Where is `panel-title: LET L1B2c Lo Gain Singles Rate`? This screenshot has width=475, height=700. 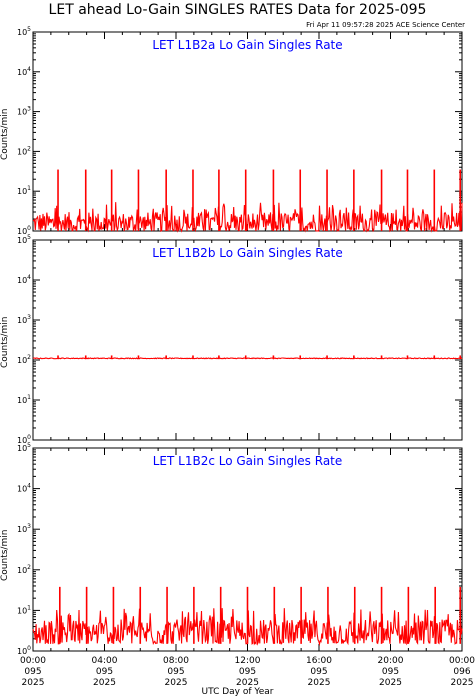 panel-title: LET L1B2c Lo Gain Singles Rate is located at coordinates (248, 461).